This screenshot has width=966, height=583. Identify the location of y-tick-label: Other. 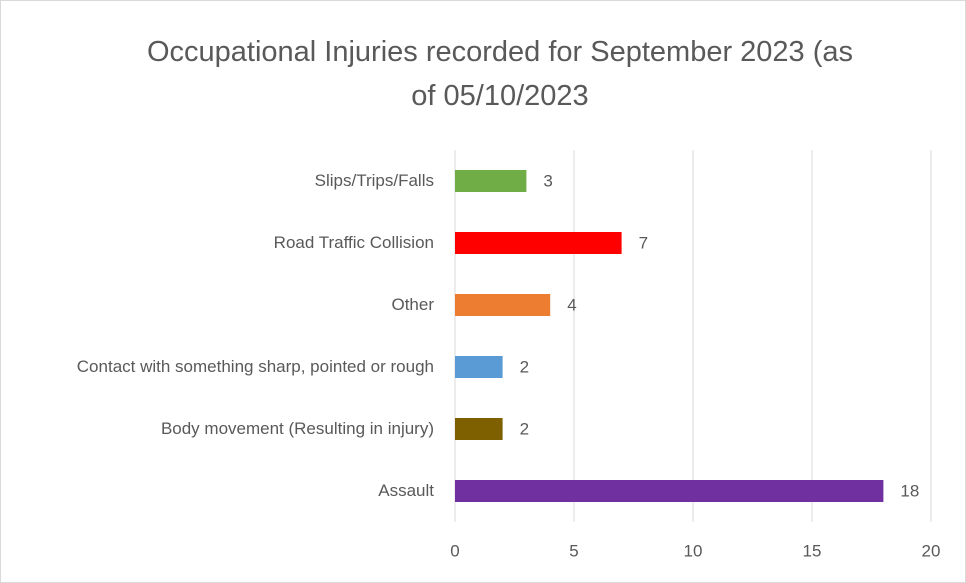
(412, 304).